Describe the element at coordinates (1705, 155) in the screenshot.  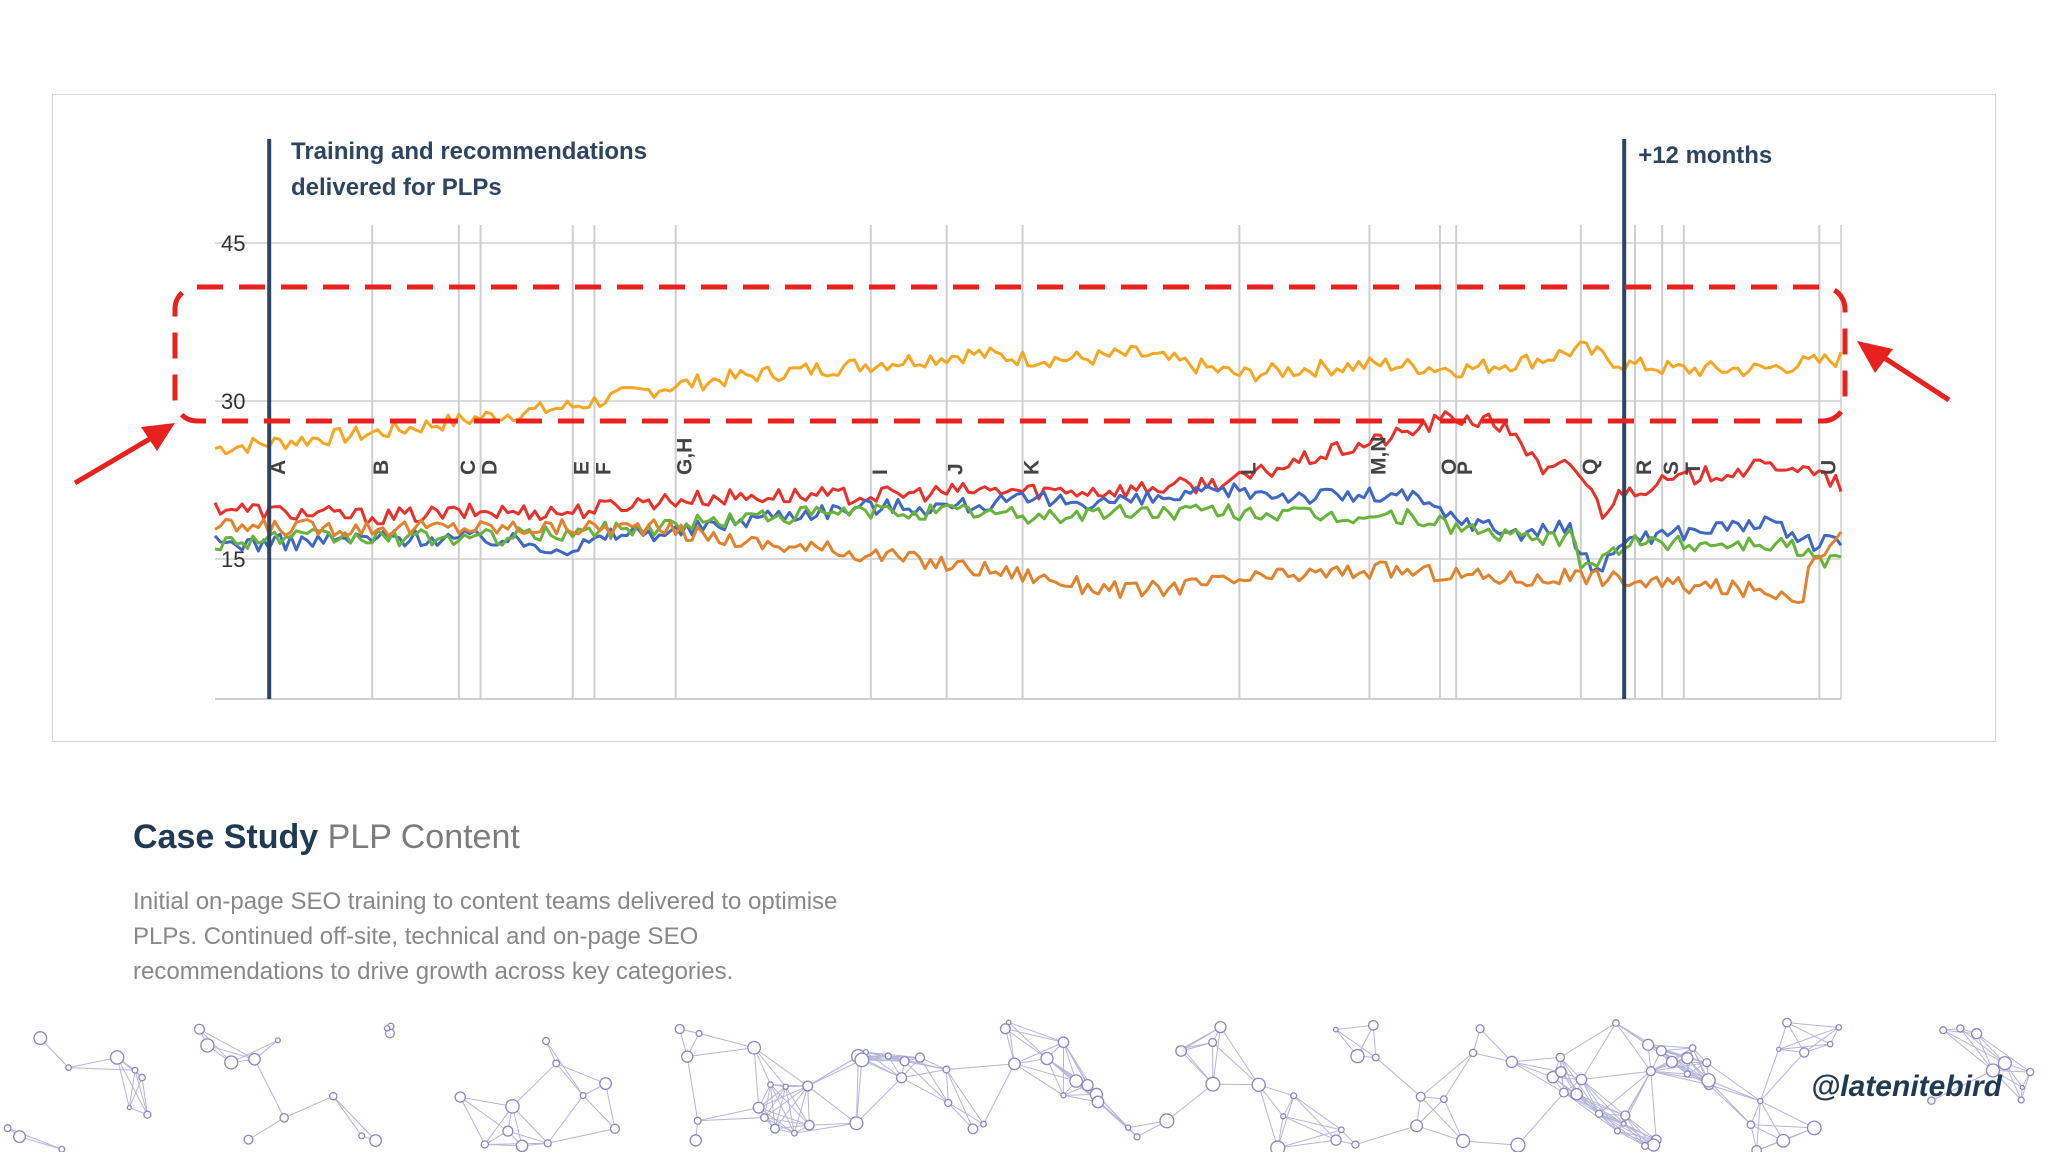
I see `annotation-end: +12 months` at that location.